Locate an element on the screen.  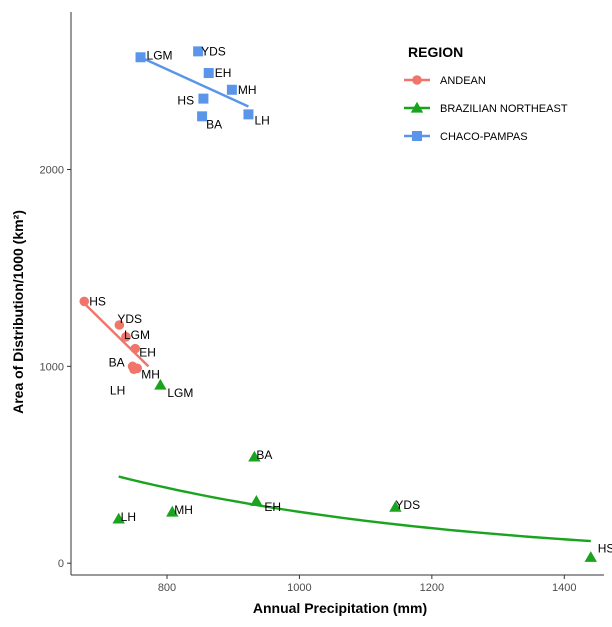
x-tick-label: 1400 is located at coordinates (564, 588).